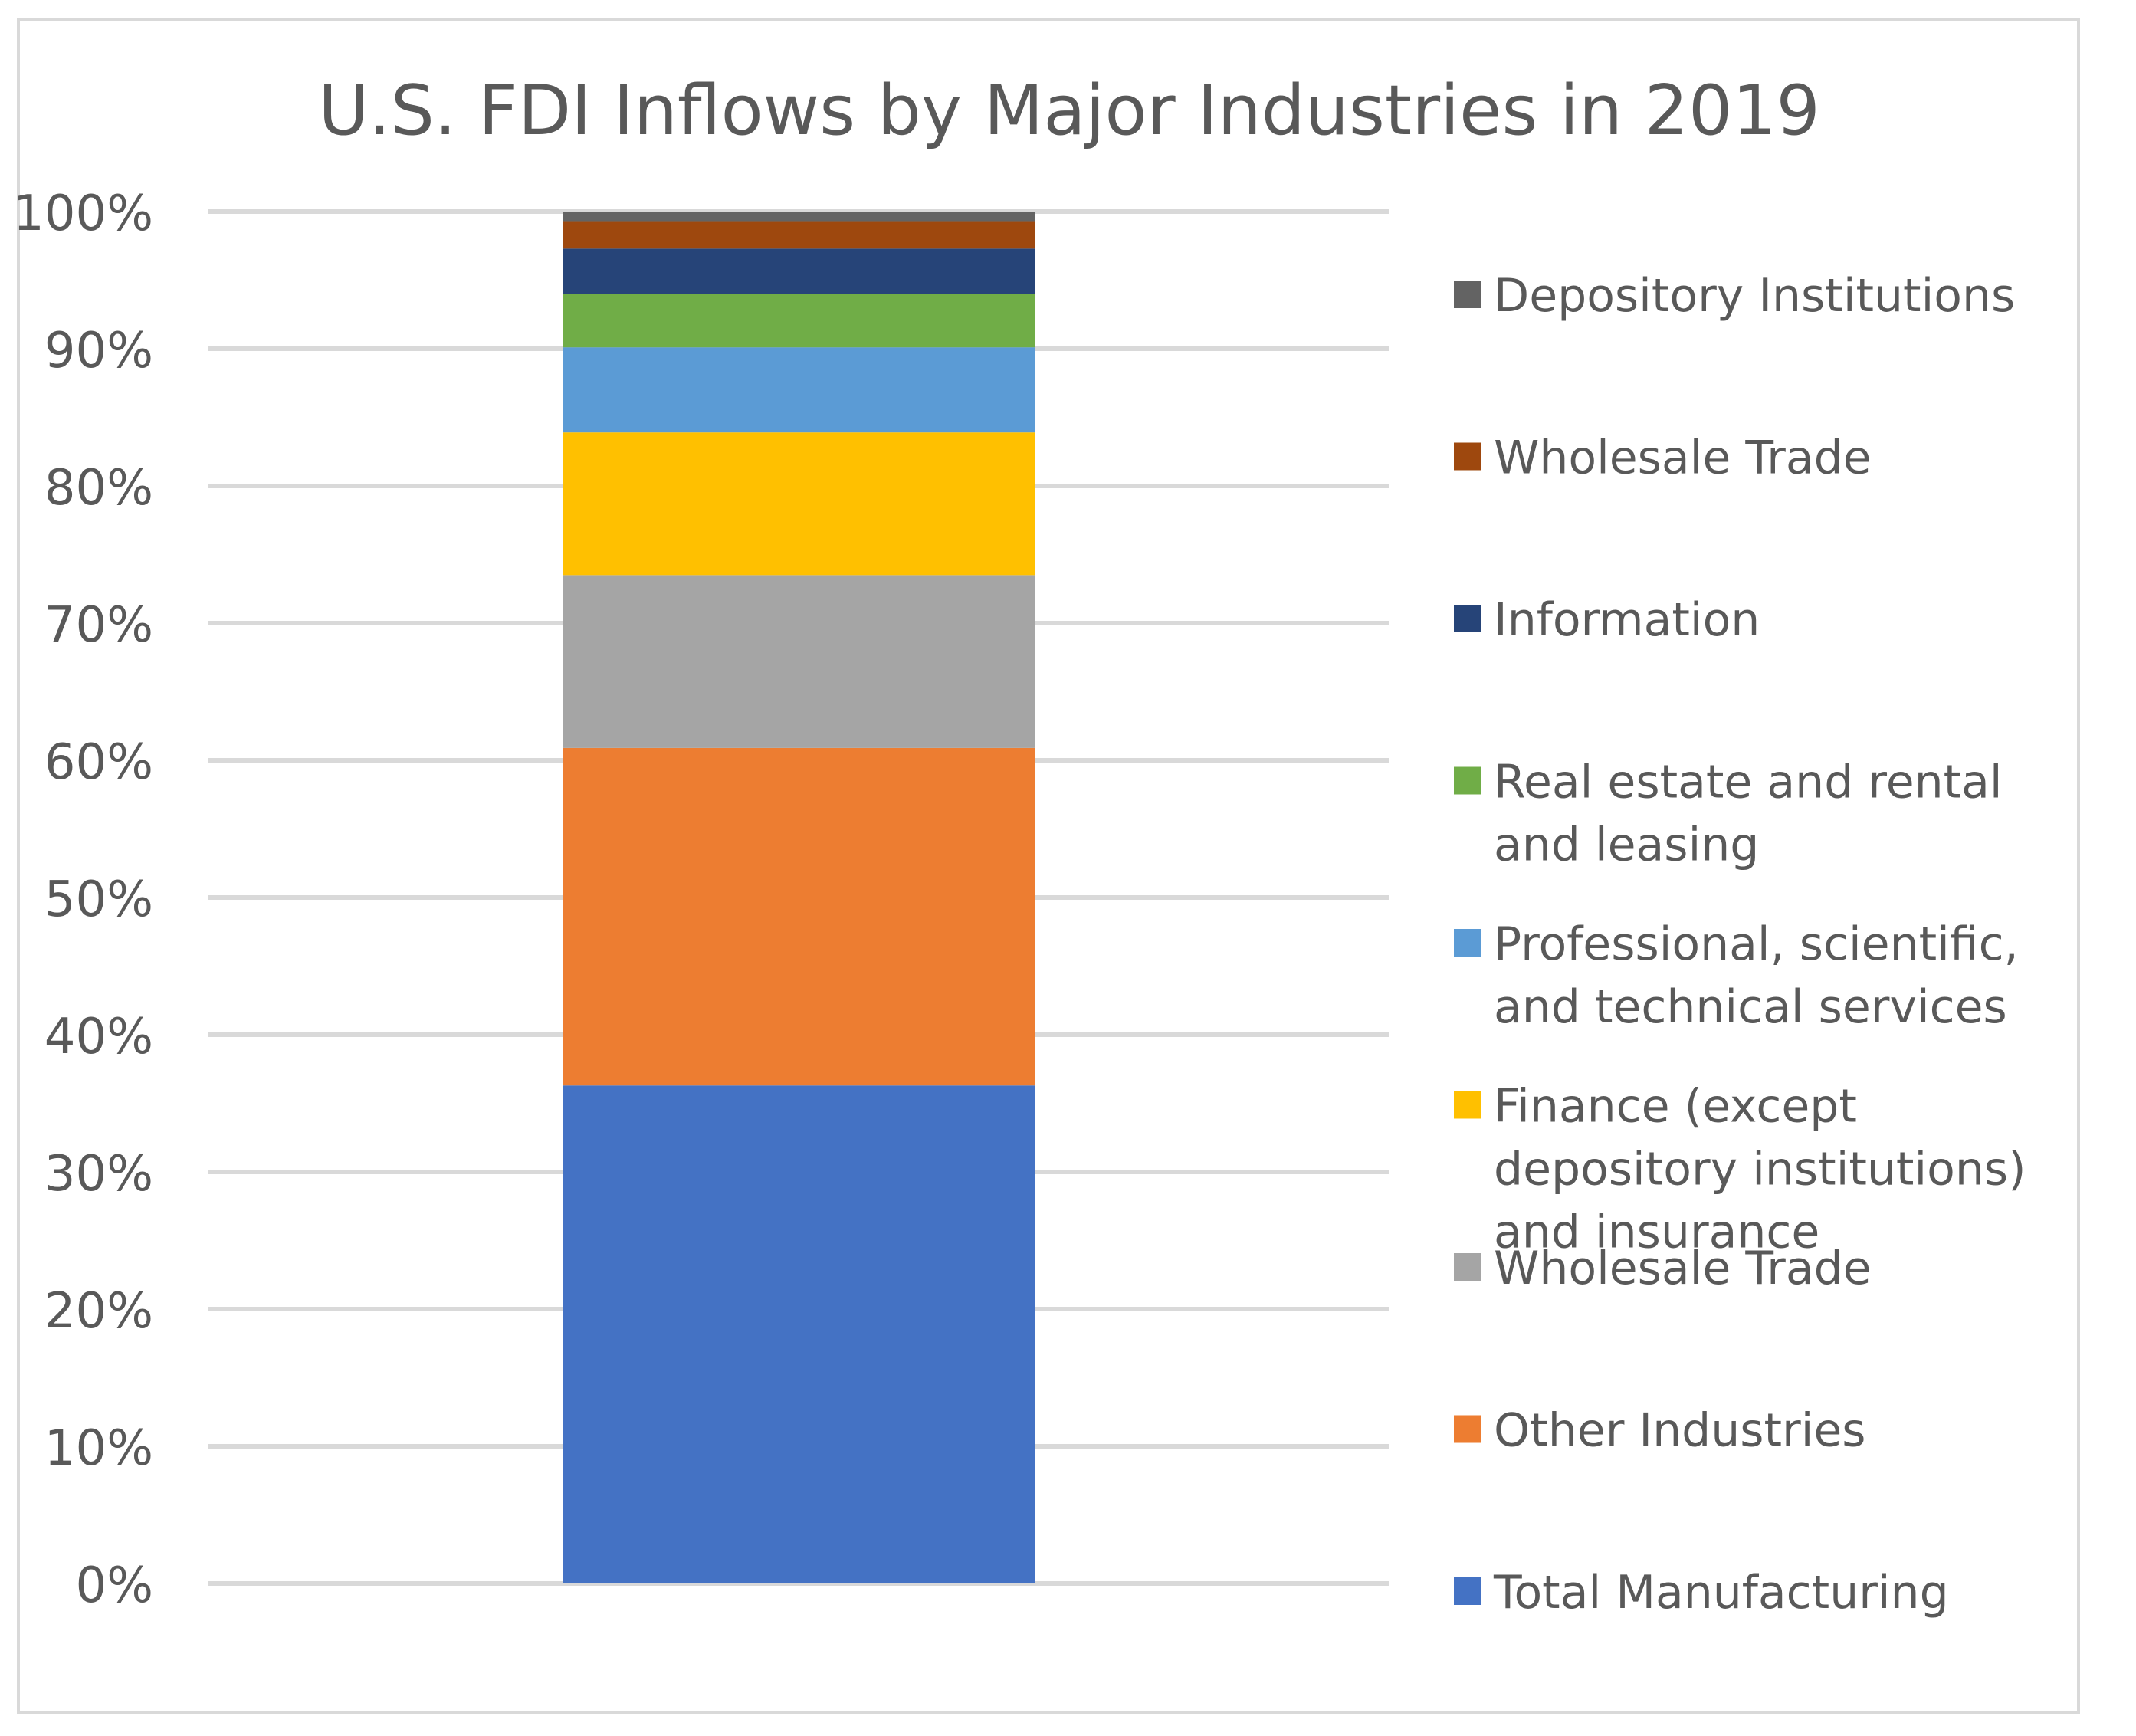 Image resolution: width=2136 pixels, height=1736 pixels. Describe the element at coordinates (98, 625) in the screenshot. I see `y-tick-label: 70%` at that location.